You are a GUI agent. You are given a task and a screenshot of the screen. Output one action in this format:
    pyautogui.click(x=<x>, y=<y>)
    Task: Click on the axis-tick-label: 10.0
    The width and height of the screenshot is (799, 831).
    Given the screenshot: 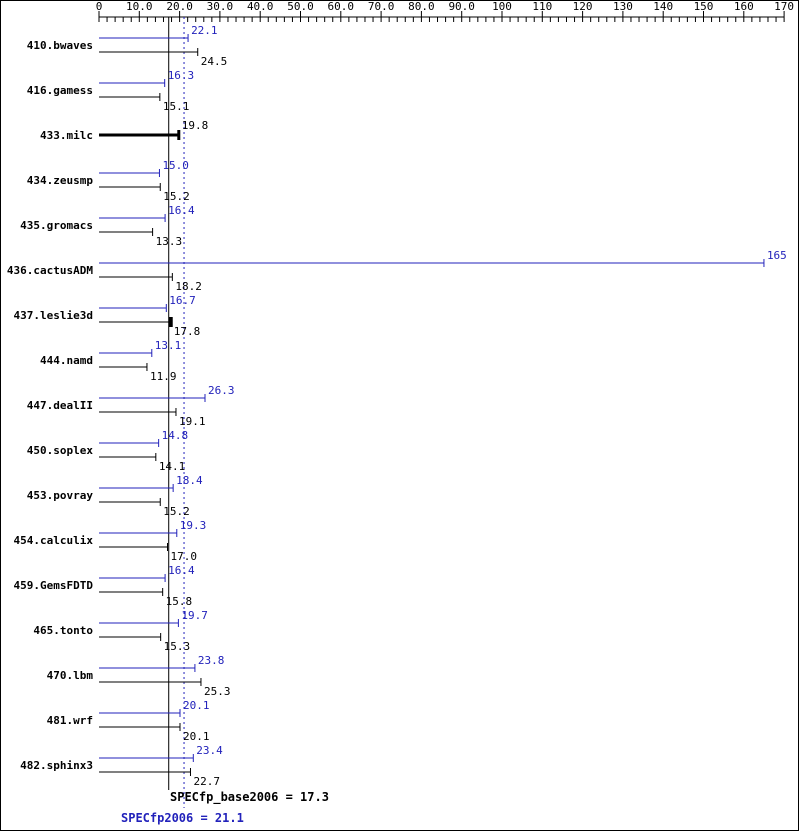 What is the action you would take?
    pyautogui.click(x=139, y=7)
    